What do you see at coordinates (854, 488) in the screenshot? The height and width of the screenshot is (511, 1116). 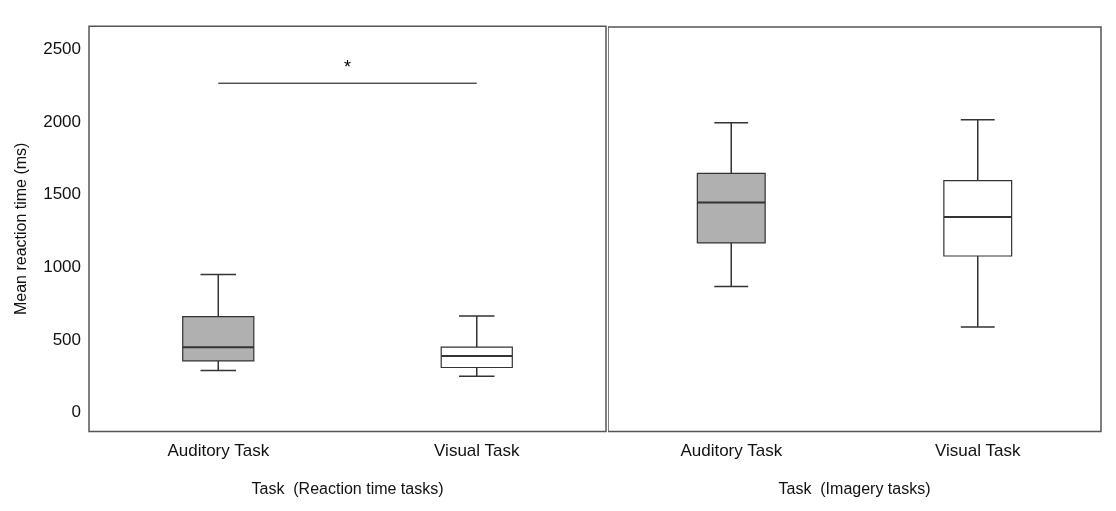 I see `x-axis-title: Task (Imagery tasks)` at bounding box center [854, 488].